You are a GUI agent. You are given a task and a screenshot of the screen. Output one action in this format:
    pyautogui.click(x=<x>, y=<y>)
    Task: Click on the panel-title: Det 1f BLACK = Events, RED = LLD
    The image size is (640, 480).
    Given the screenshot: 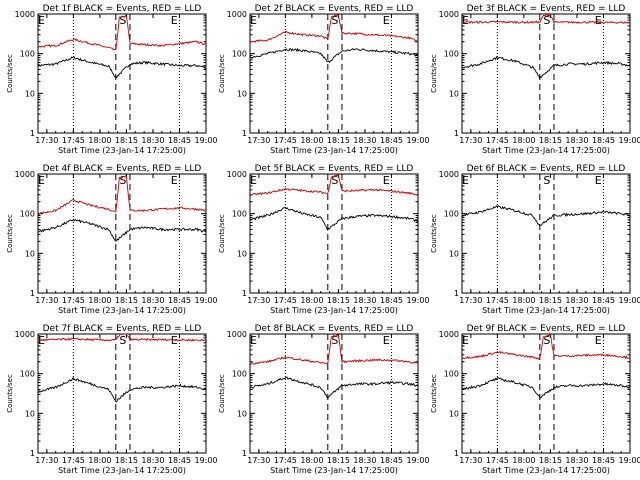 What is the action you would take?
    pyautogui.click(x=122, y=9)
    